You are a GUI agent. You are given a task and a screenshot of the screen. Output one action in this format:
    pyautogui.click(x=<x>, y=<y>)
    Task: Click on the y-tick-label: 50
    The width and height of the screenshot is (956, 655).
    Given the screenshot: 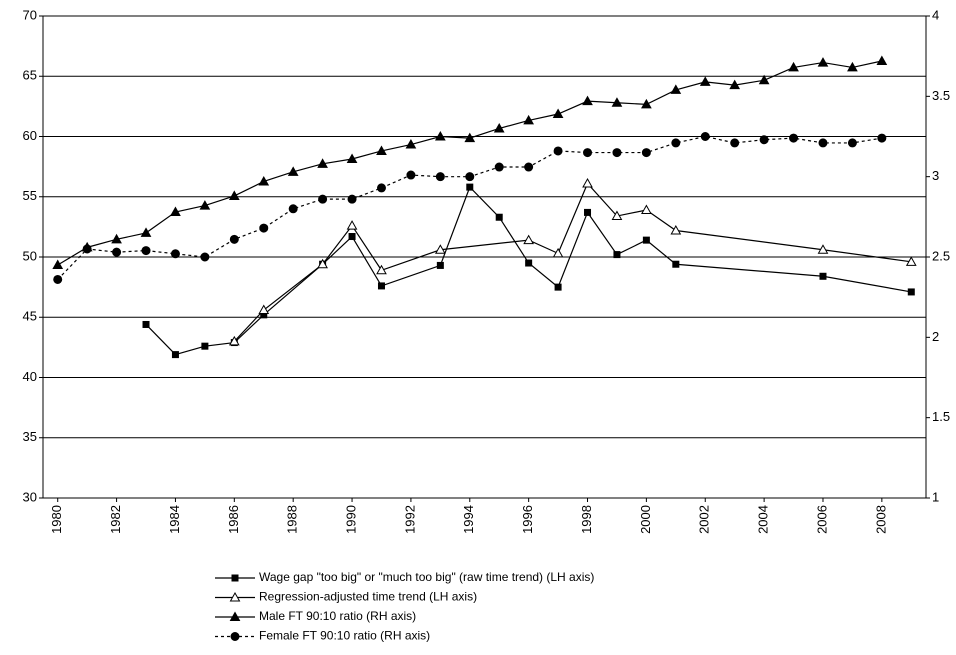 What is the action you would take?
    pyautogui.click(x=30, y=255)
    